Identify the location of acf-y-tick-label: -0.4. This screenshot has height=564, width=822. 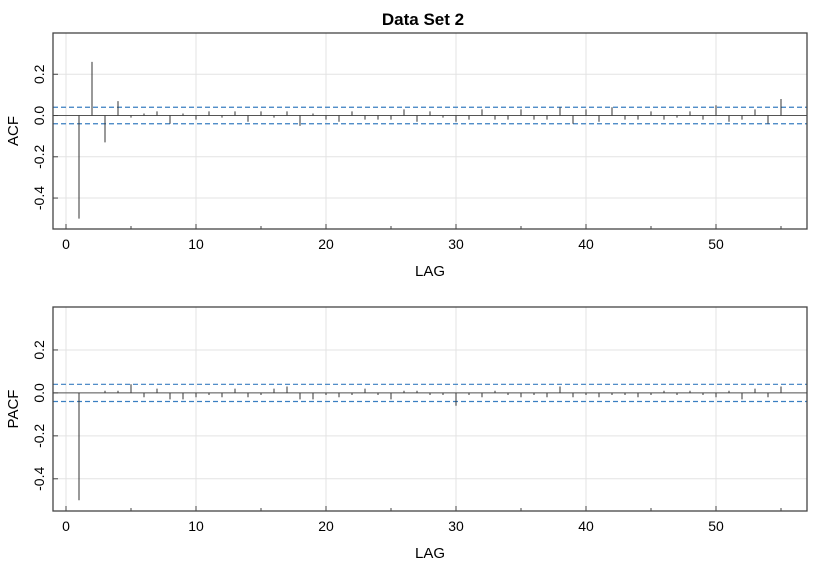
(39, 198).